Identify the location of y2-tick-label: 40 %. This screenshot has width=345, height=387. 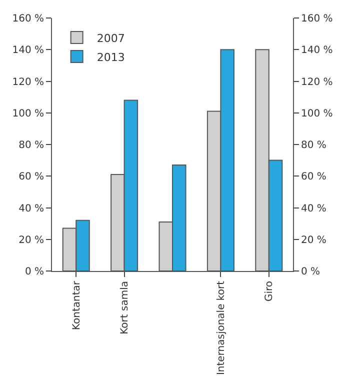
(313, 208).